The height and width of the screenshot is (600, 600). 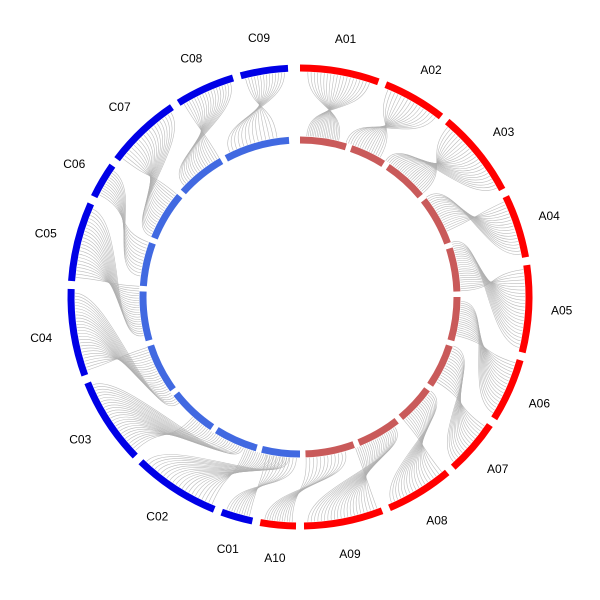 What do you see at coordinates (275, 558) in the screenshot?
I see `chromosome-label-a10: A10` at bounding box center [275, 558].